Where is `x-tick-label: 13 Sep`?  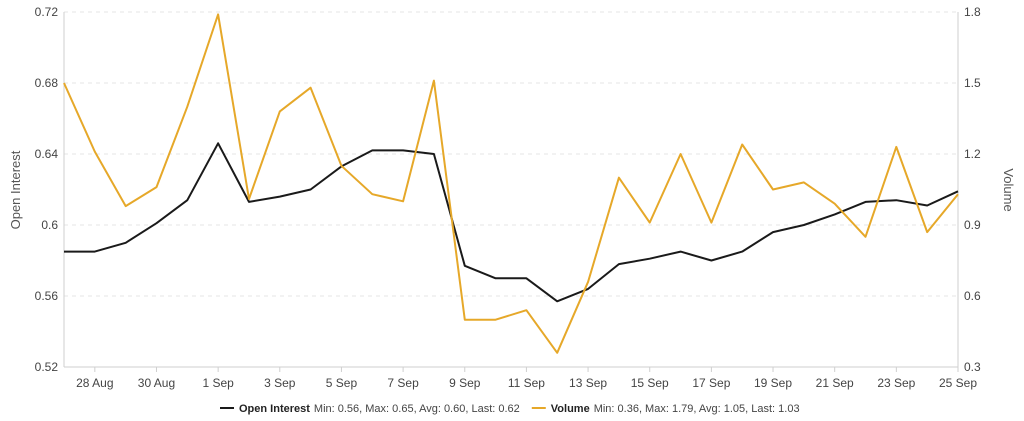
x-tick-label: 13 Sep is located at coordinates (588, 383).